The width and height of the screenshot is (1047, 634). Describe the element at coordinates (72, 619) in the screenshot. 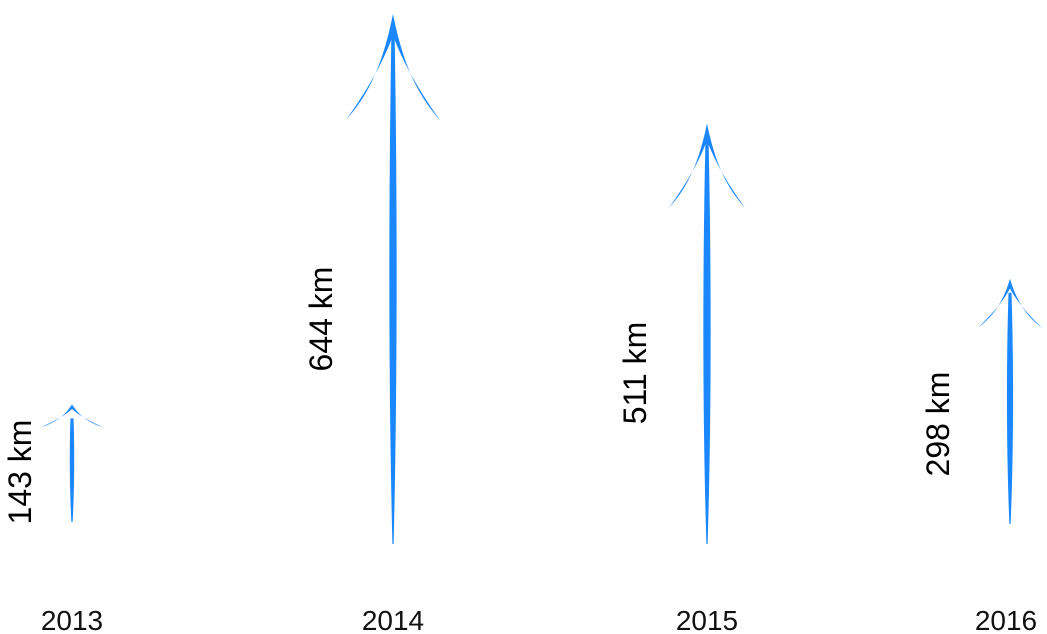

I see `year-label-2013: 2013` at that location.